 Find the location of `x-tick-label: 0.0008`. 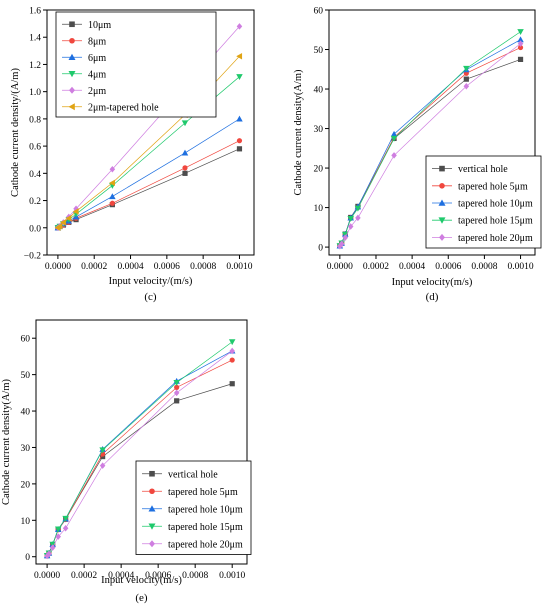

x-tick-label: 0.0008 is located at coordinates (203, 267).